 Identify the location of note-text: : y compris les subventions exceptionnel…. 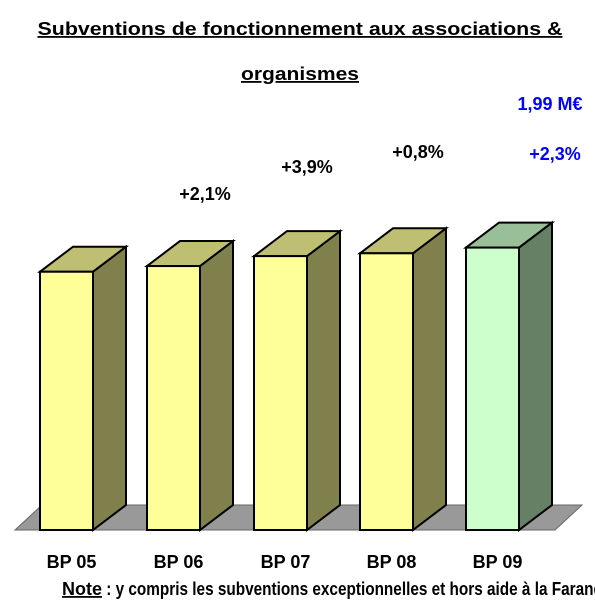
(348, 589).